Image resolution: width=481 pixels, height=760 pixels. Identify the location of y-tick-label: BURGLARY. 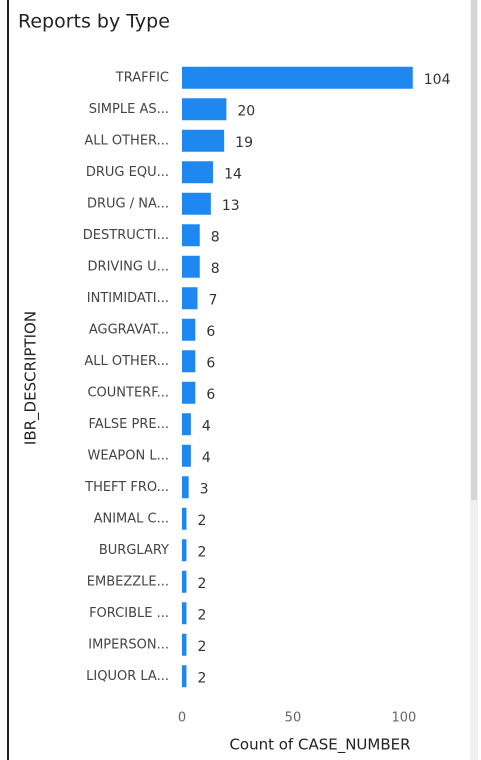
(134, 550).